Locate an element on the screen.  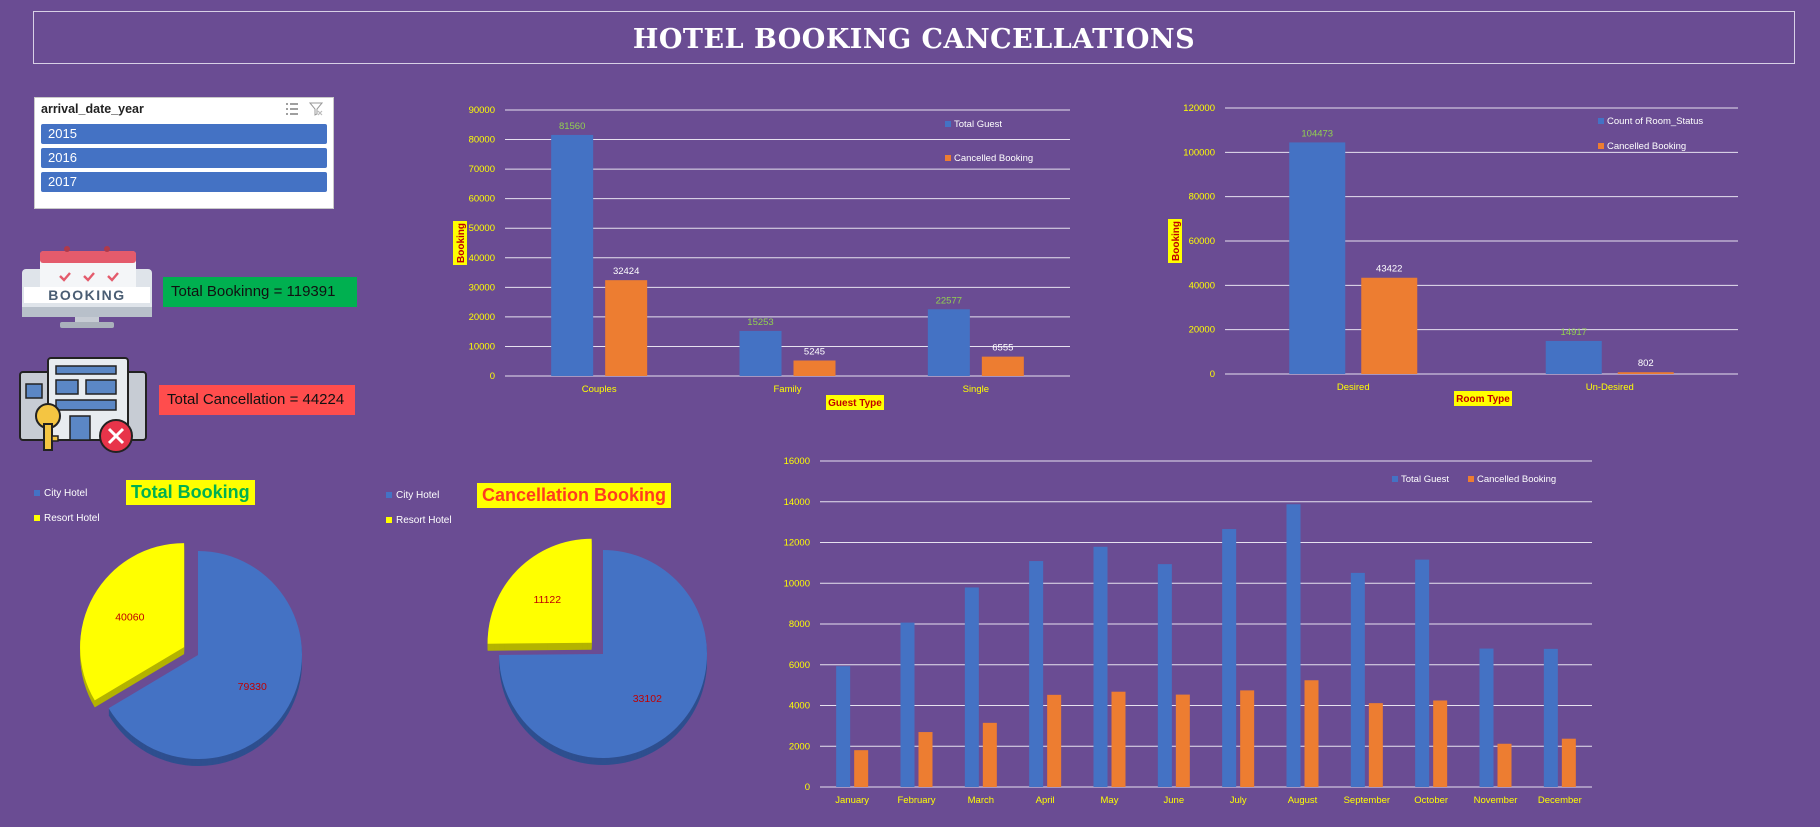
y-tick-label: 50000 is located at coordinates (482, 228).